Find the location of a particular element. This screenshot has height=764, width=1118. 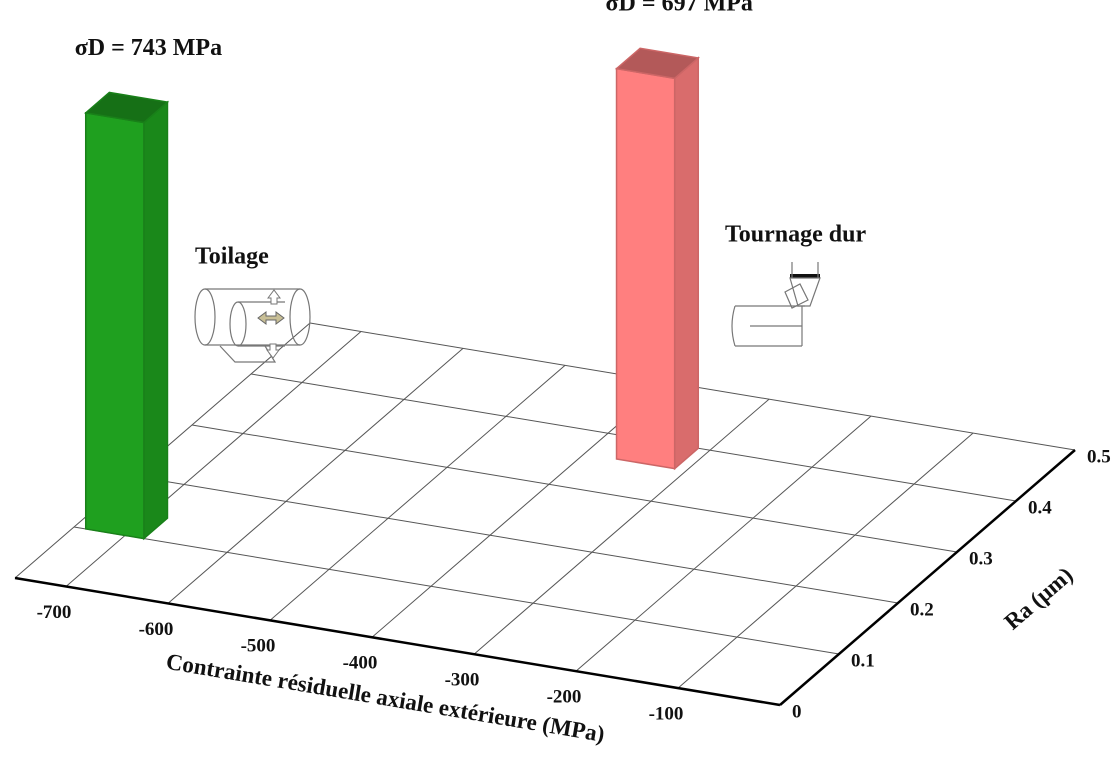

y-tick-label: 0.1 is located at coordinates (863, 660).